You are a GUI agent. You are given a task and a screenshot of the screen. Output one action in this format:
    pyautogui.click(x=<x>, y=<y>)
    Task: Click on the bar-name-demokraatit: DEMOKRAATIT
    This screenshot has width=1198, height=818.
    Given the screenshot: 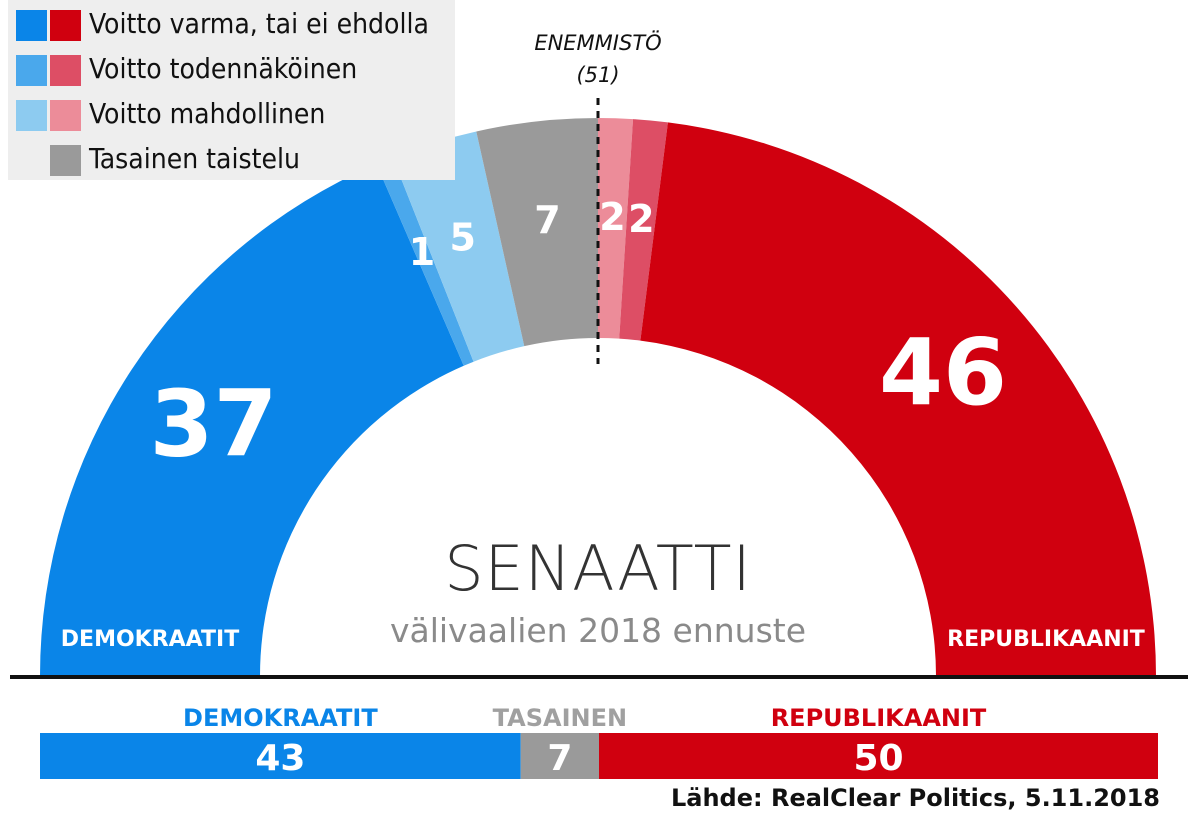 What is the action you would take?
    pyautogui.click(x=280, y=718)
    